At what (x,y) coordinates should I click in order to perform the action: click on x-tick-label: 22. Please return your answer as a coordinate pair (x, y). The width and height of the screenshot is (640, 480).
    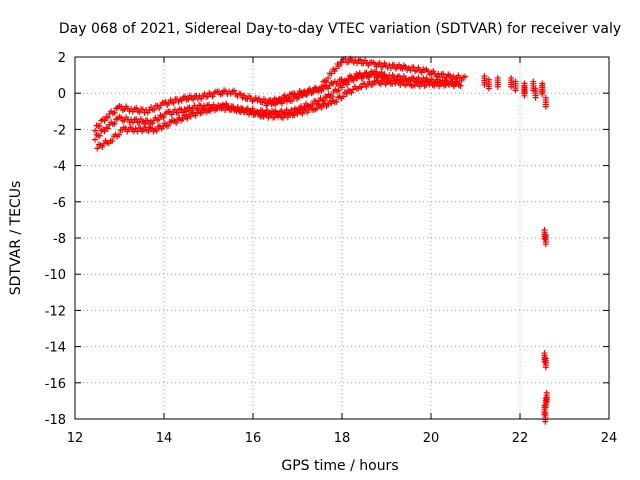
    Looking at the image, I should click on (520, 438).